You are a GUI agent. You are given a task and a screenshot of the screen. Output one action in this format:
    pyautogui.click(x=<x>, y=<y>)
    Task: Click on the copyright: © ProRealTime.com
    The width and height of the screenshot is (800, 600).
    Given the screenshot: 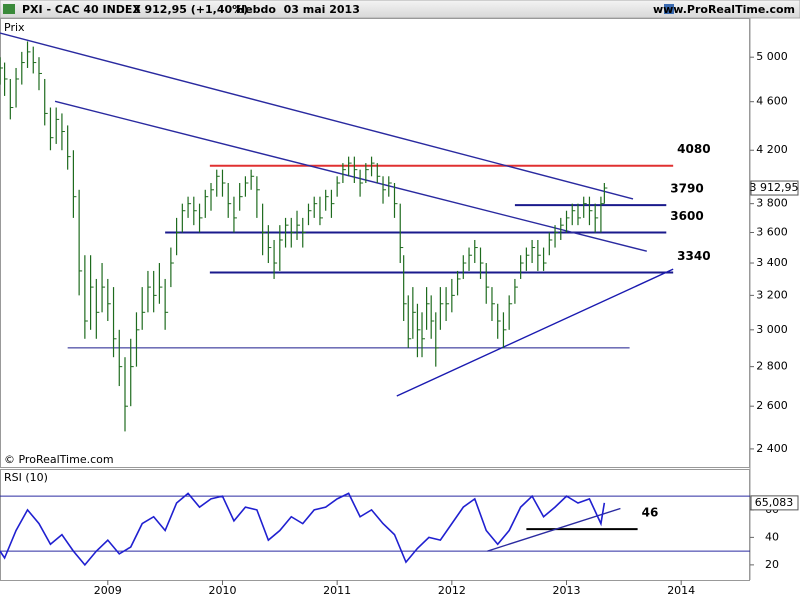 What is the action you would take?
    pyautogui.click(x=59, y=459)
    